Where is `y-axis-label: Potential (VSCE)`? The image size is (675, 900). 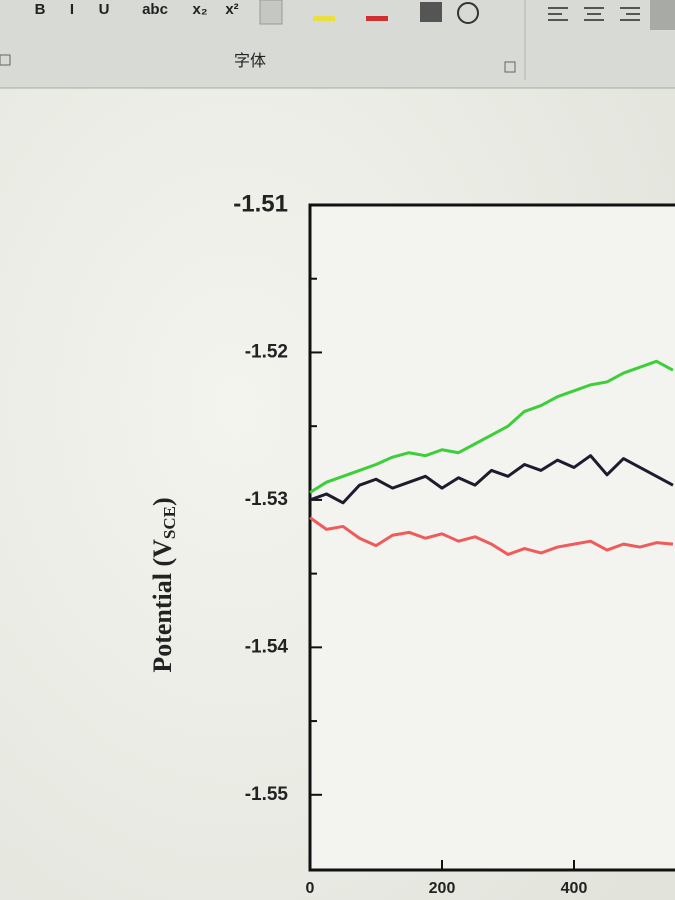
y-axis-label: Potential (VSCE) is located at coordinates (163, 584).